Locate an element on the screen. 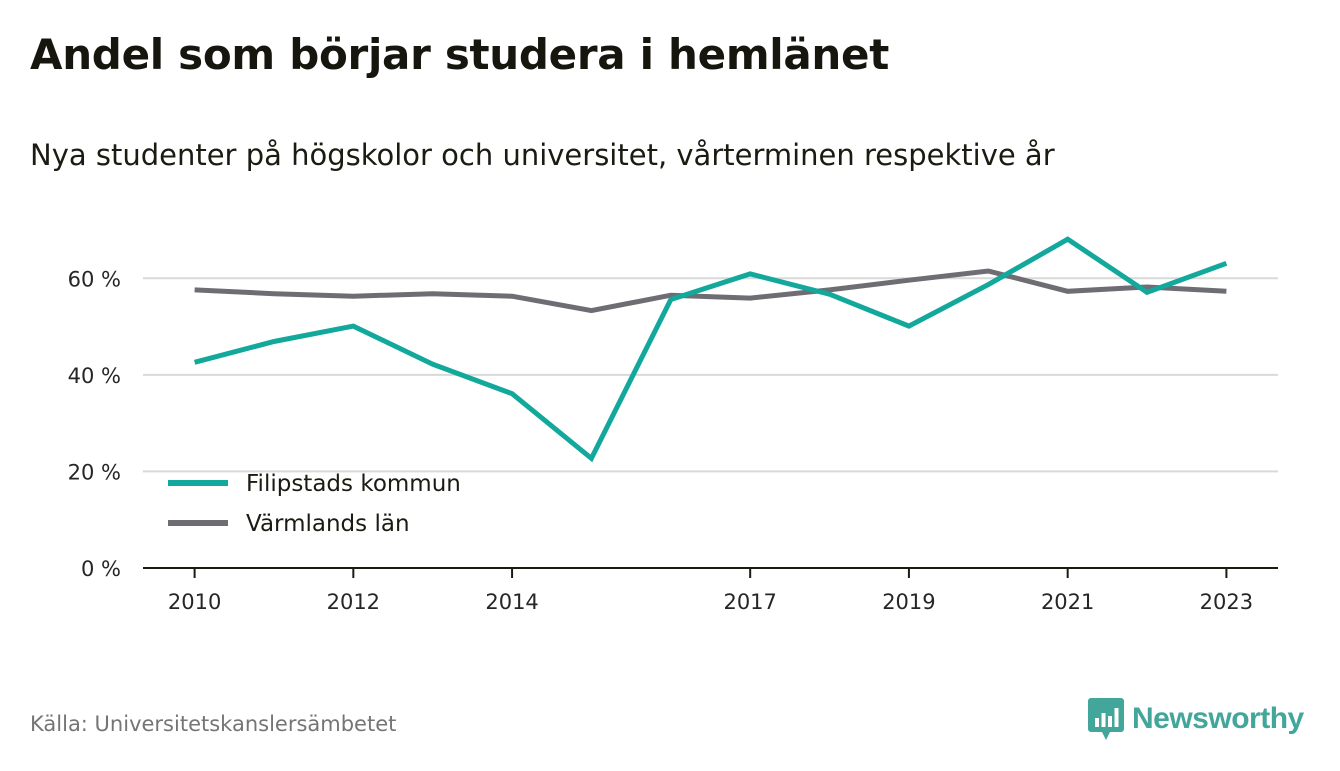  x-axis-ticks: 2010 2012 2014 2017 2019 2021 2023 is located at coordinates (710, 591).